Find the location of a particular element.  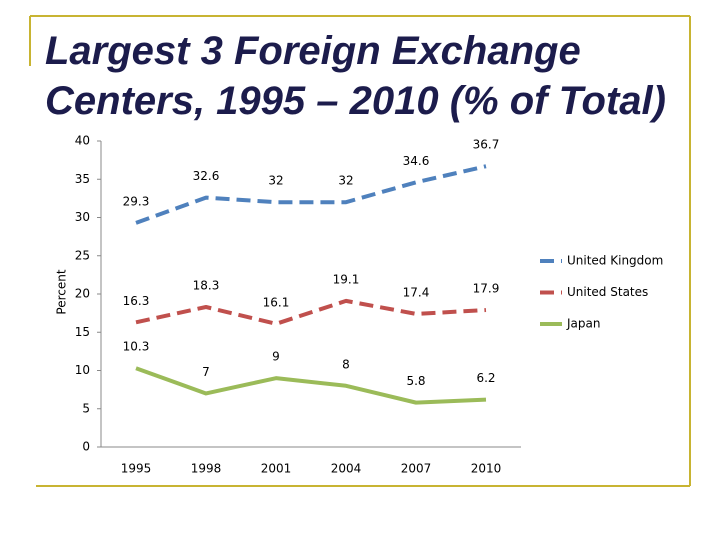

y-tick-label: 15 is located at coordinates (82, 332).